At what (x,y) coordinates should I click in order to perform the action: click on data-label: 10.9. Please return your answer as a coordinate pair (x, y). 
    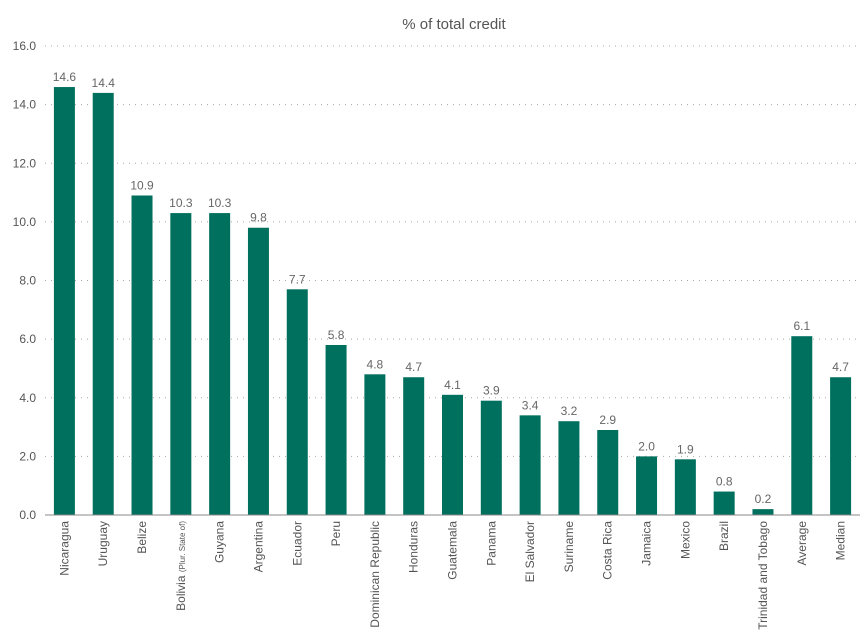
    Looking at the image, I should click on (142, 185).